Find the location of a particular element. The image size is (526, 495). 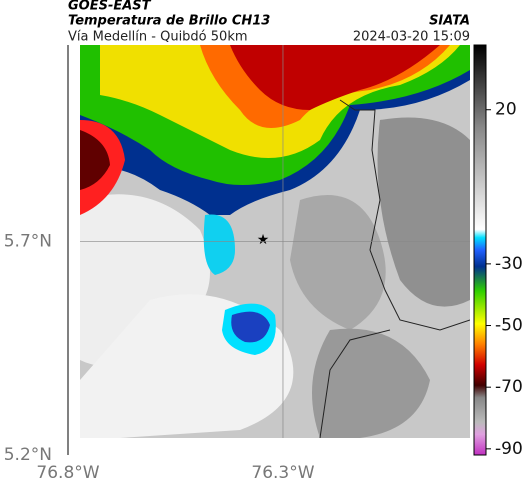

colorbar-tick-label: -50 is located at coordinates (509, 326).